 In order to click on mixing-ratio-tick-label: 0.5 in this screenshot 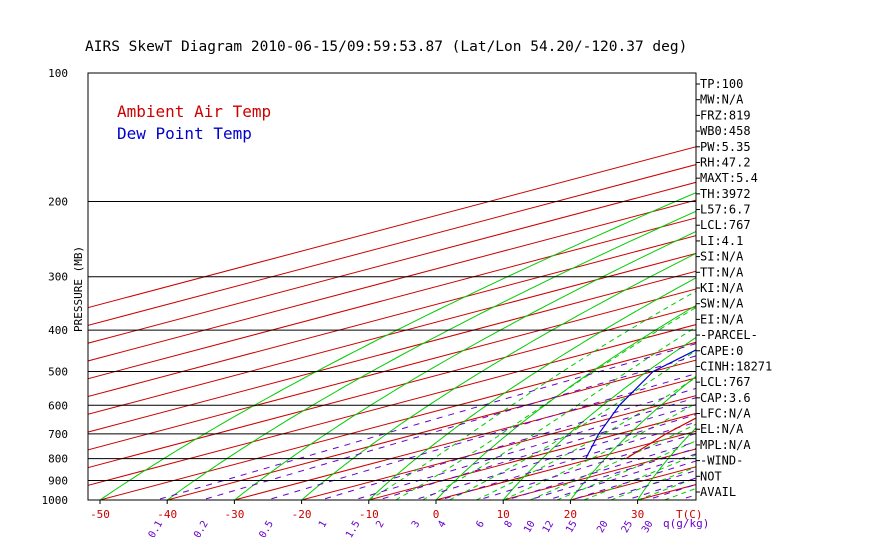, I will do `click(266, 529)`.